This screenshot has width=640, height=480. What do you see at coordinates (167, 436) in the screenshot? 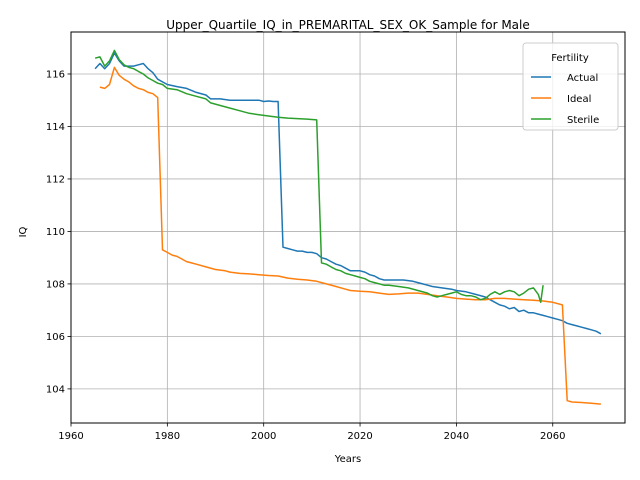
I see `x-tick-label: 1980` at bounding box center [167, 436].